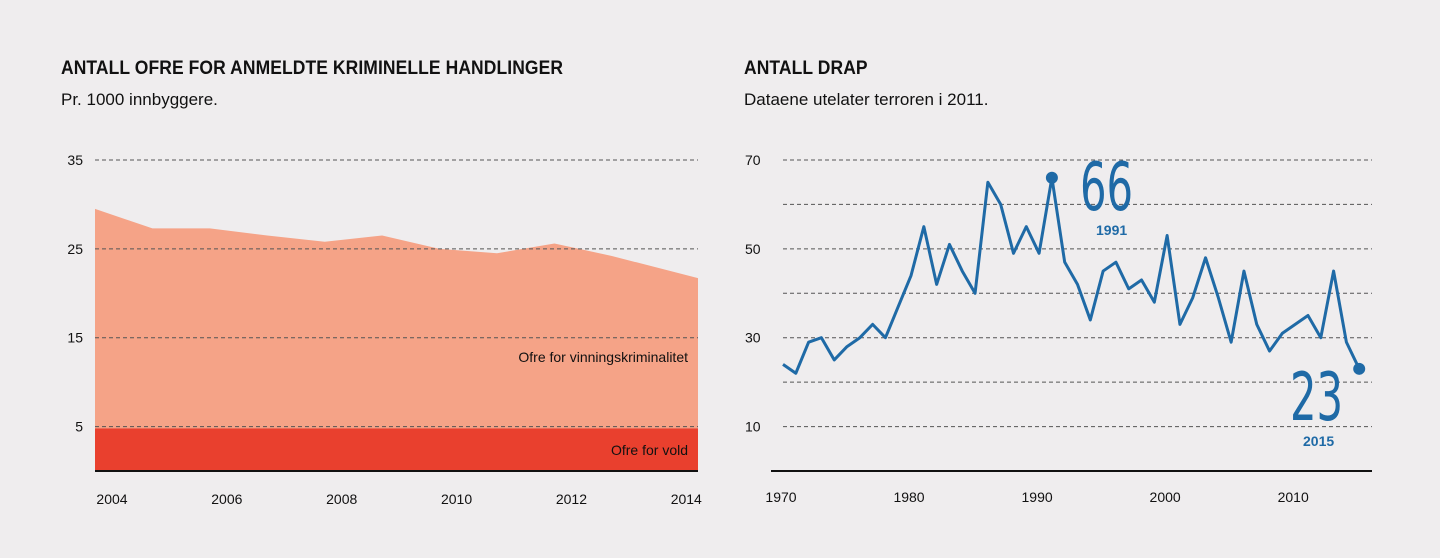 The image size is (1440, 558). What do you see at coordinates (686, 499) in the screenshot?
I see `x-tick-label: 2014` at bounding box center [686, 499].